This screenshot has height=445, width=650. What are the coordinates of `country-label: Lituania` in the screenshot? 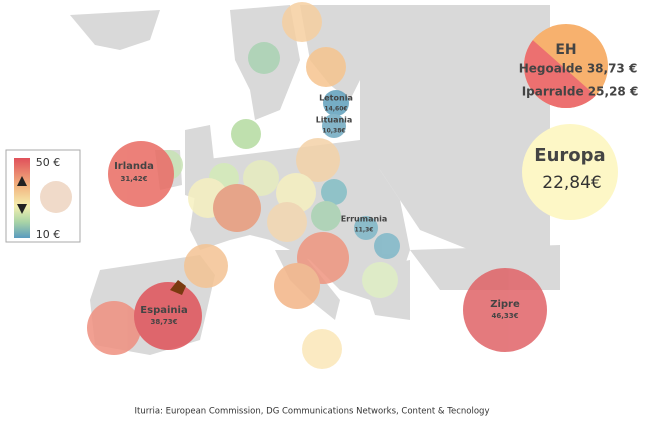 It's located at (334, 120).